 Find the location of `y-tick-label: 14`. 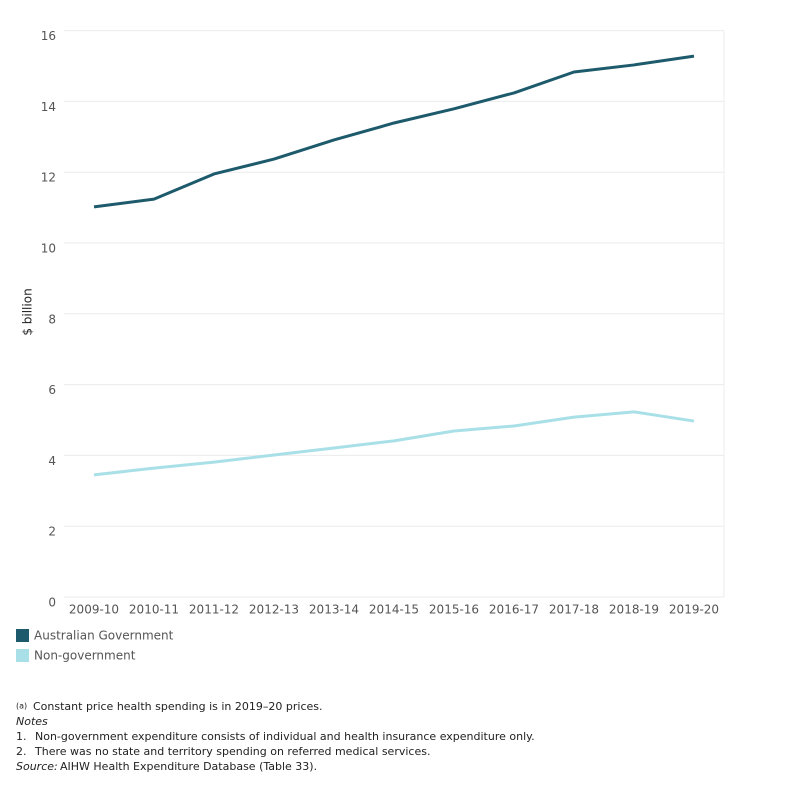

y-tick-label: 14 is located at coordinates (48, 107).